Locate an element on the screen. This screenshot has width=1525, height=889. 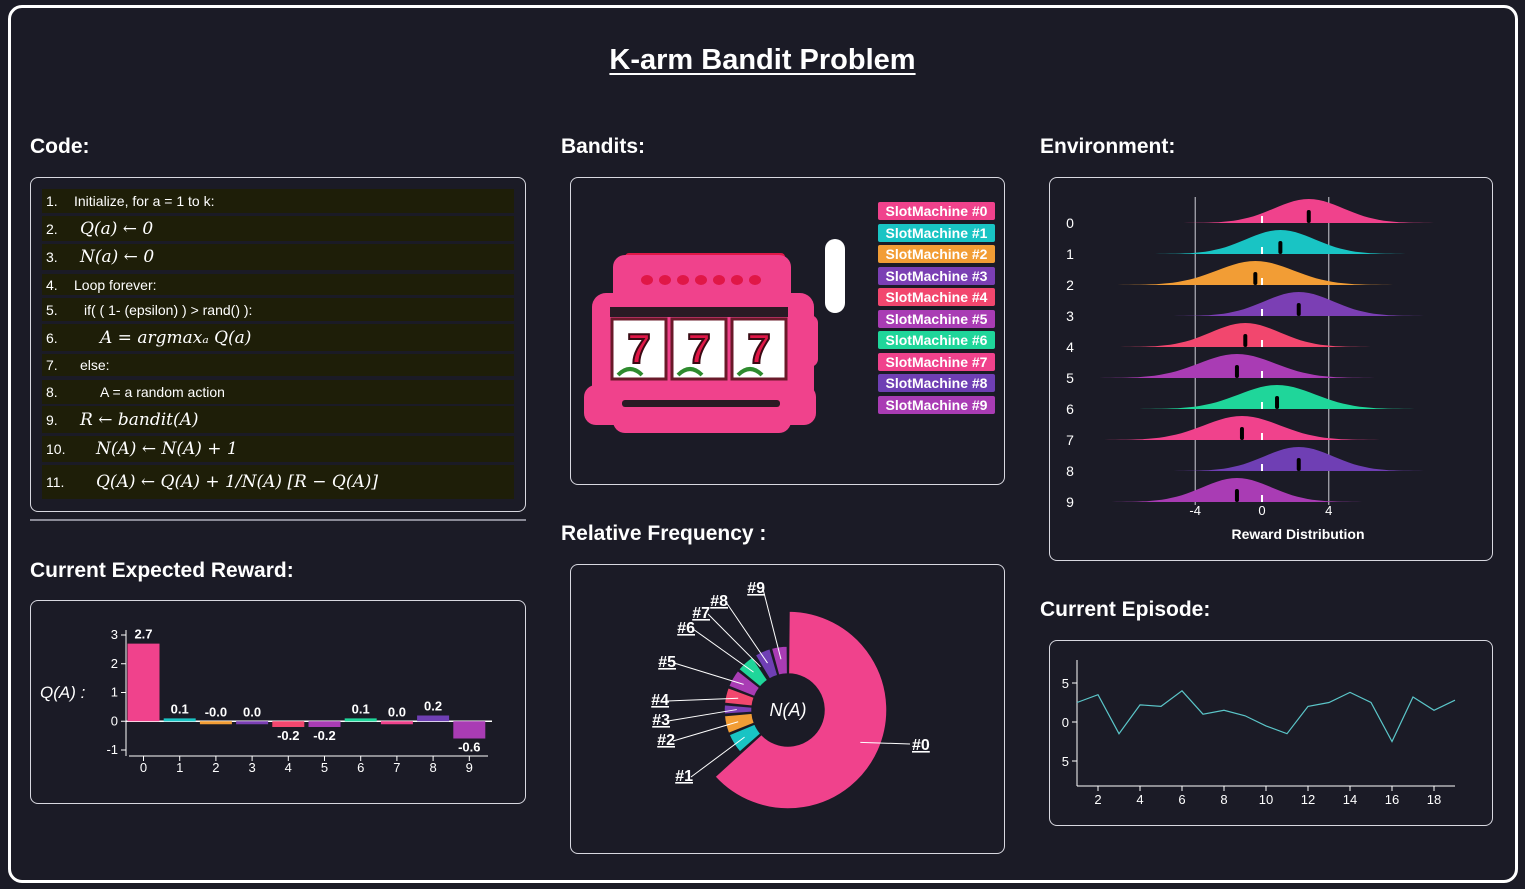
current-episode-panel is located at coordinates (1271, 733).